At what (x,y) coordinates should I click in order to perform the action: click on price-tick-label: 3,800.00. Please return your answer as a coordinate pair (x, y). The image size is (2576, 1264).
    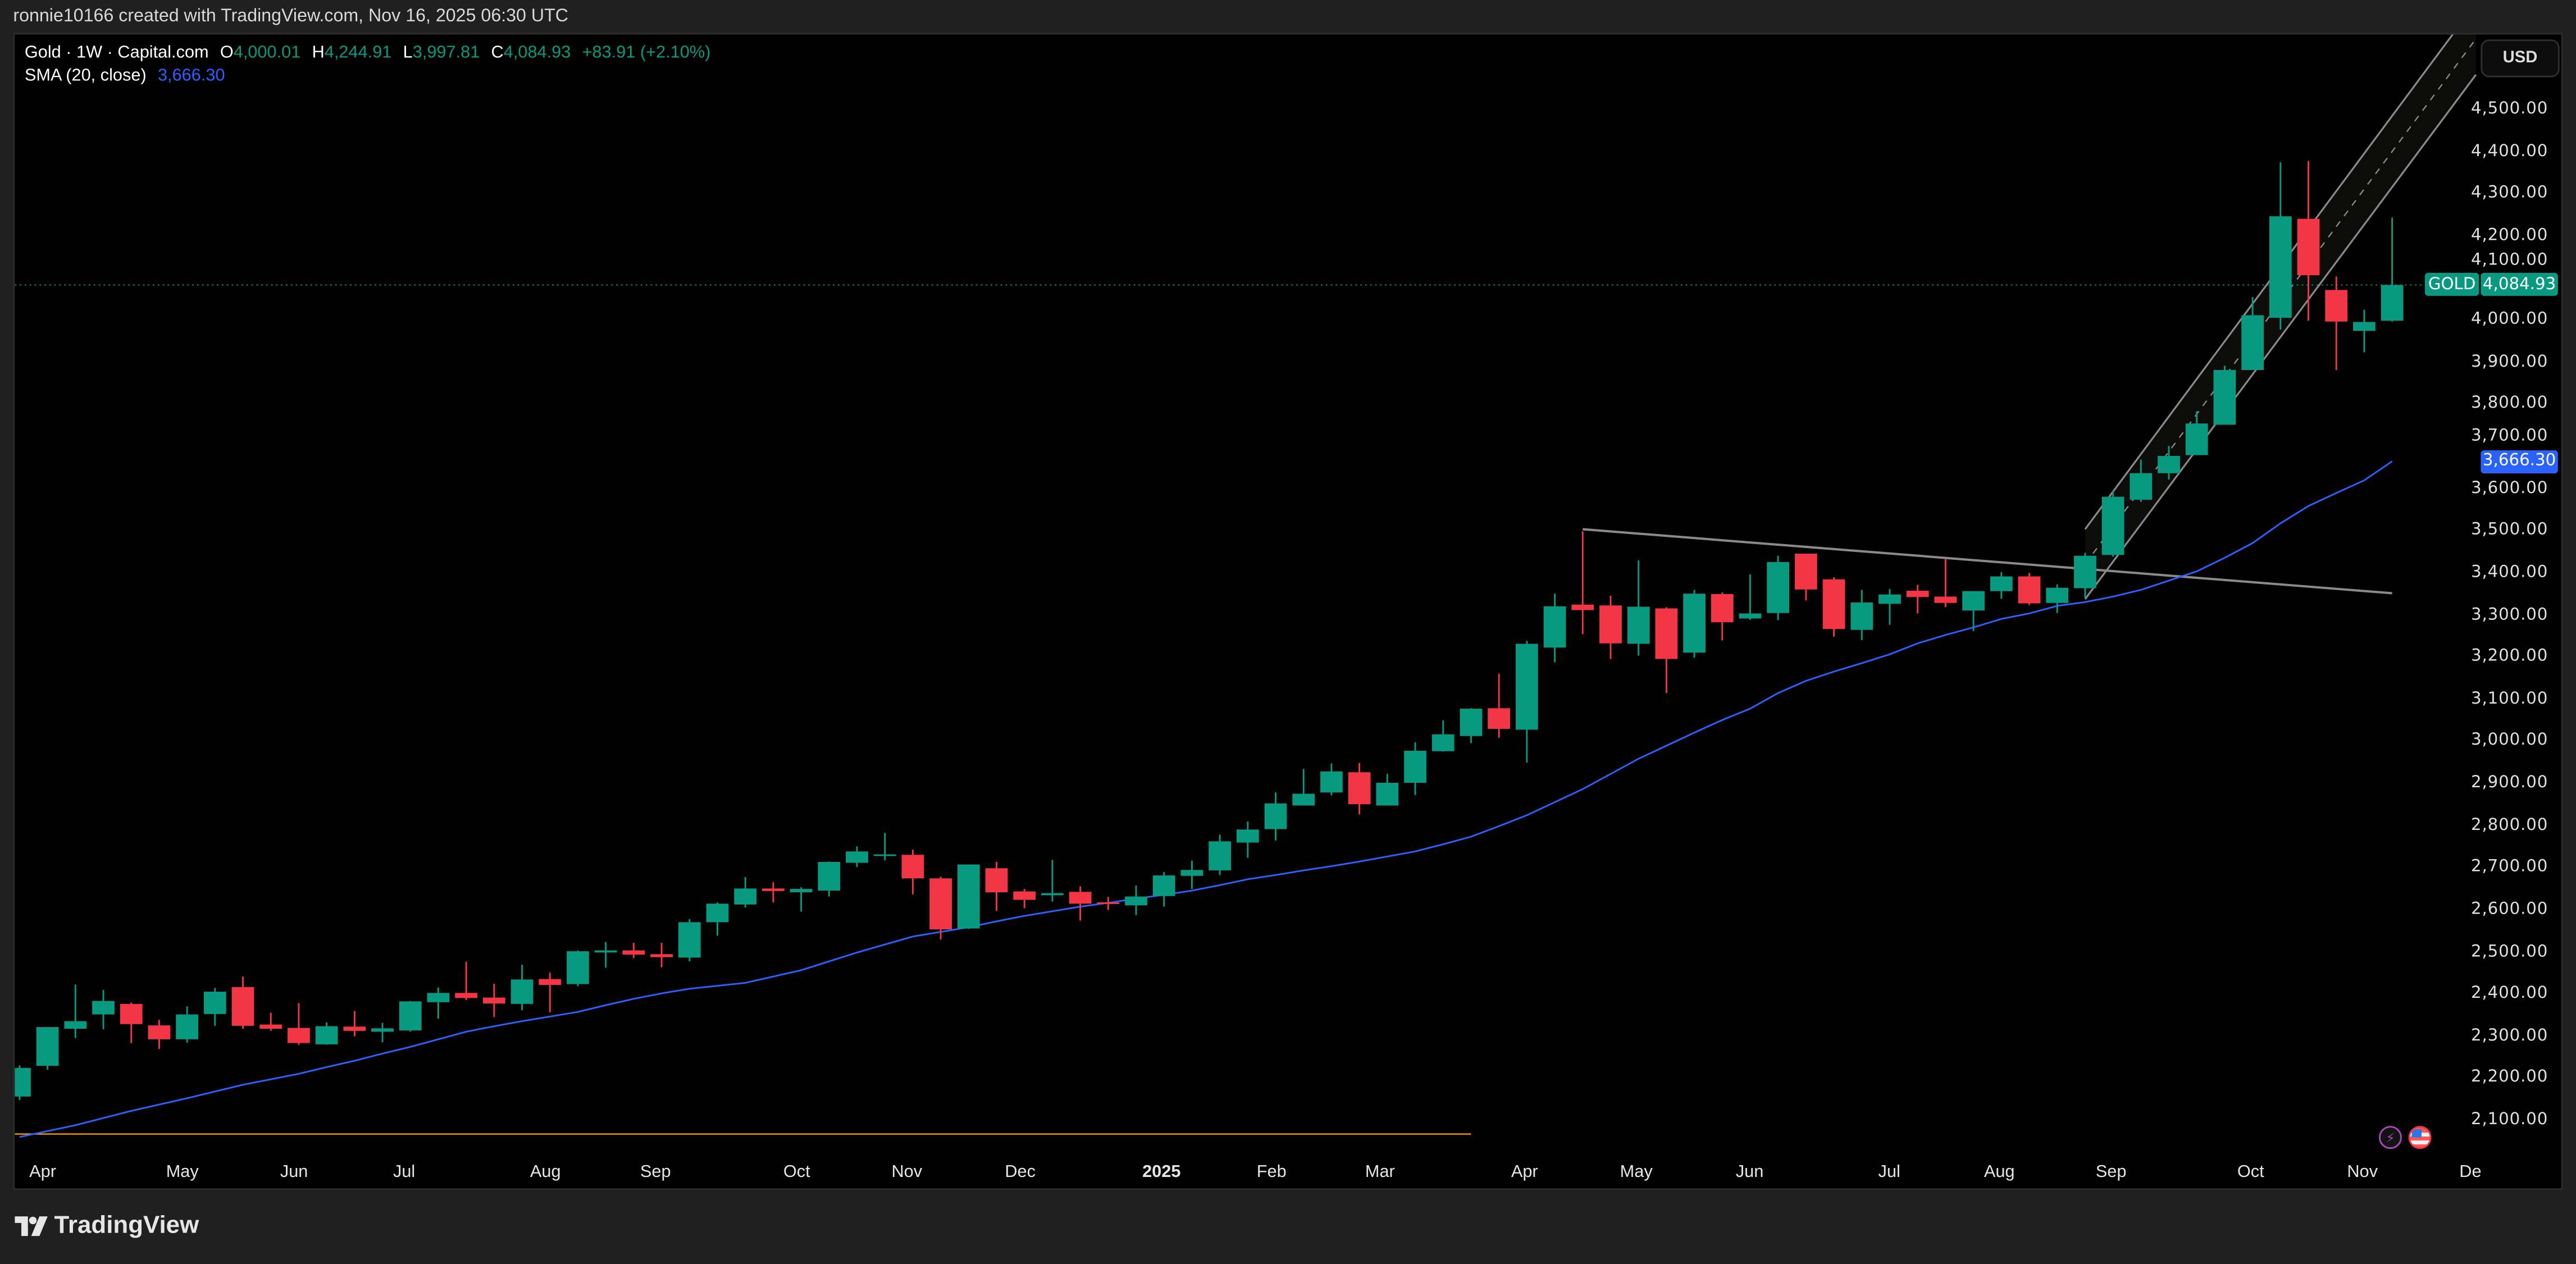
    Looking at the image, I should click on (2509, 404).